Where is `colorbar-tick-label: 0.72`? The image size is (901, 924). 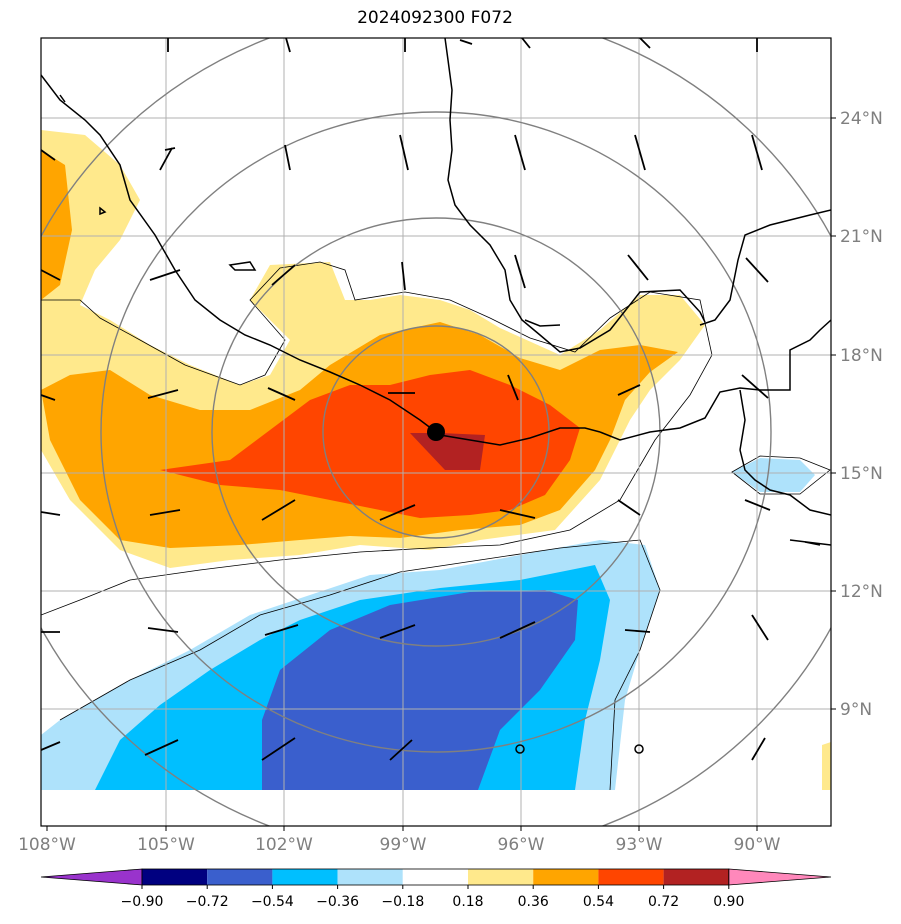
colorbar-tick-label: 0.72 is located at coordinates (663, 902).